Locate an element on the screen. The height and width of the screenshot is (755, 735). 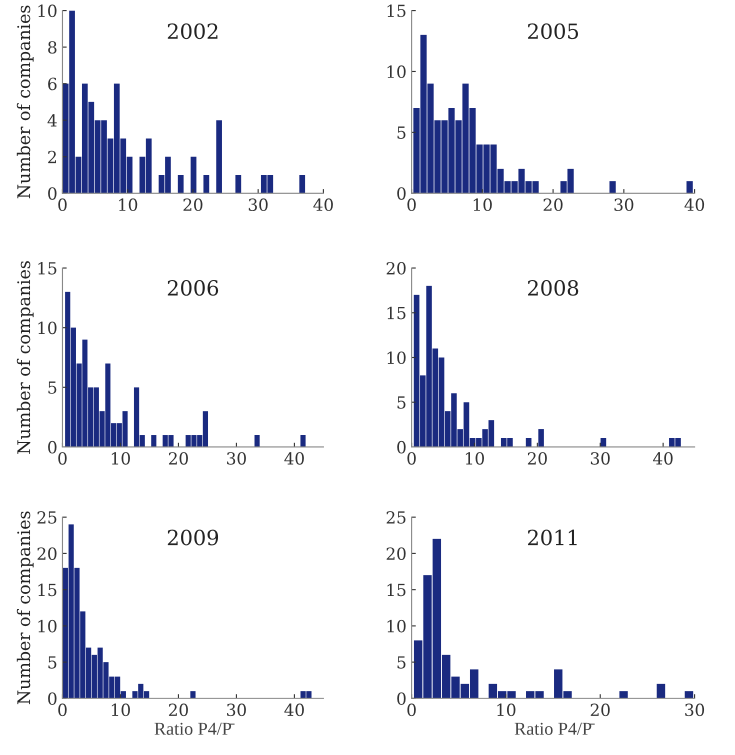
y-tick-label: 8 is located at coordinates (52, 47).